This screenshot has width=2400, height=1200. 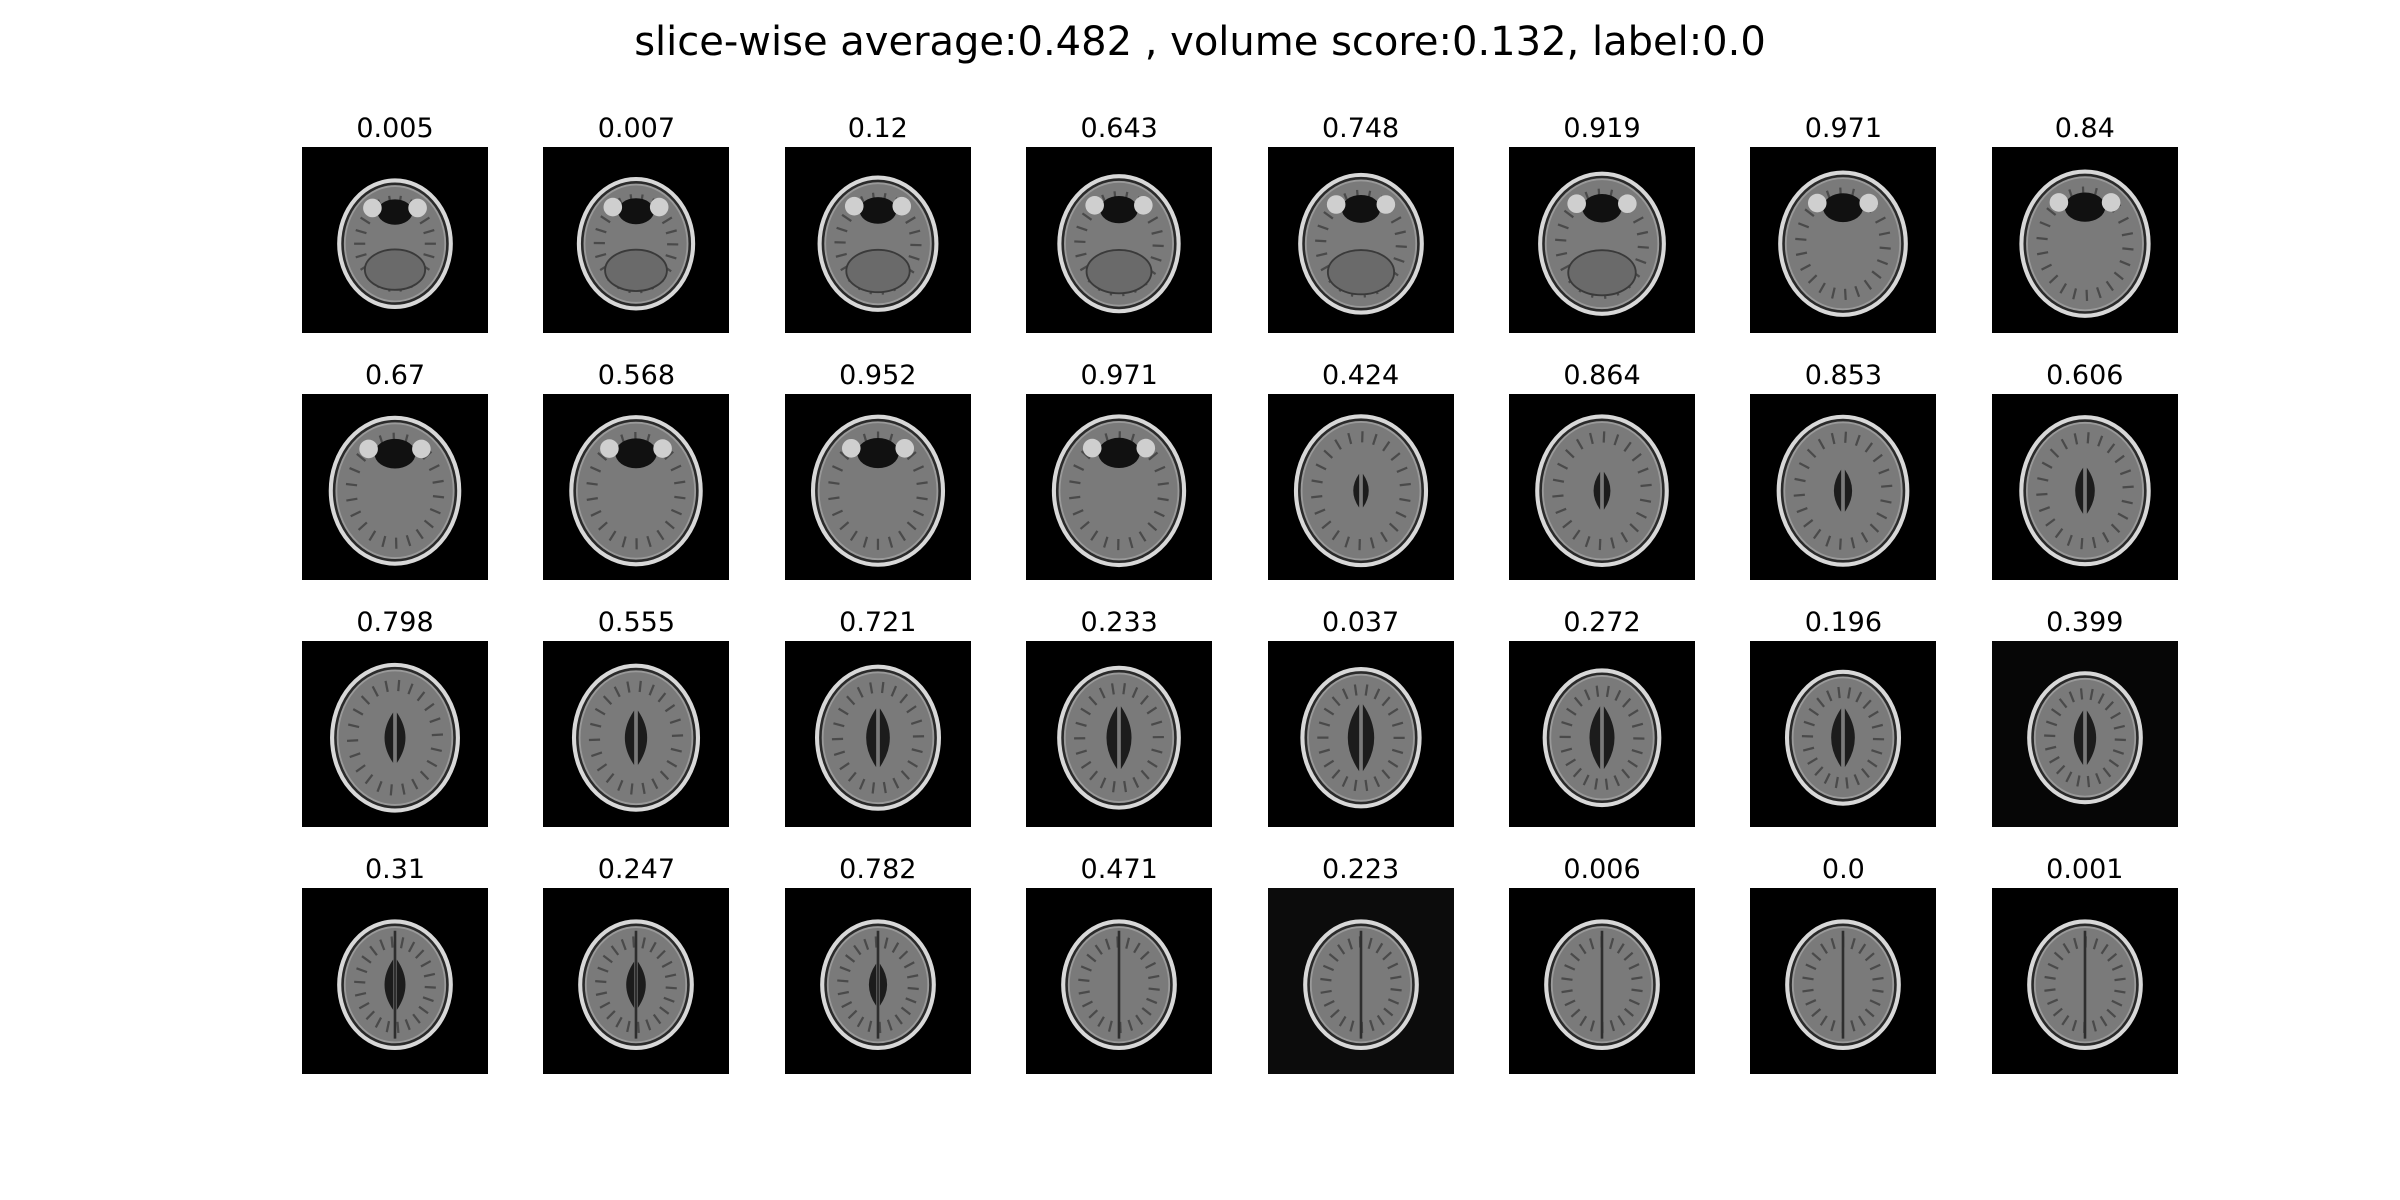 I want to click on slice-score: 0.272, so click(x=1602, y=622).